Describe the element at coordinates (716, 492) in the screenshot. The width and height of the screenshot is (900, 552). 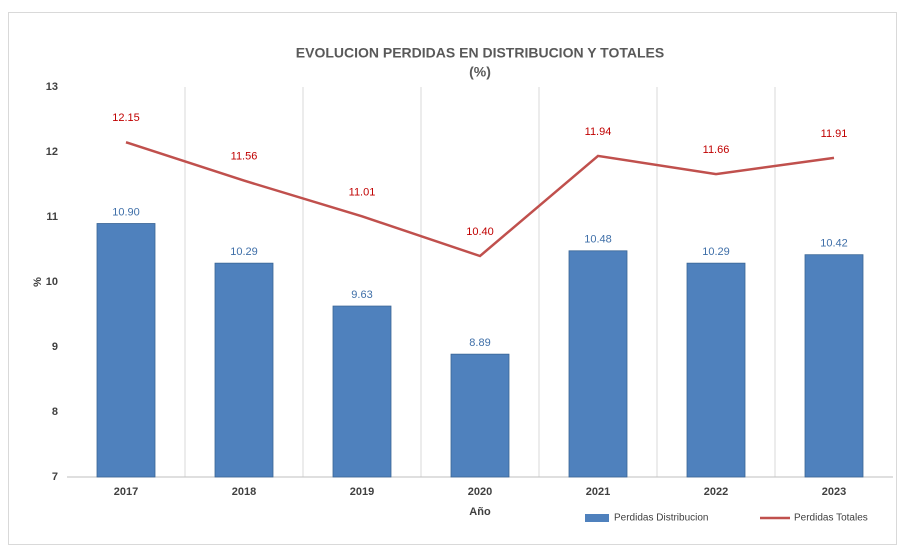
I see `x-tick-label: 2022` at that location.